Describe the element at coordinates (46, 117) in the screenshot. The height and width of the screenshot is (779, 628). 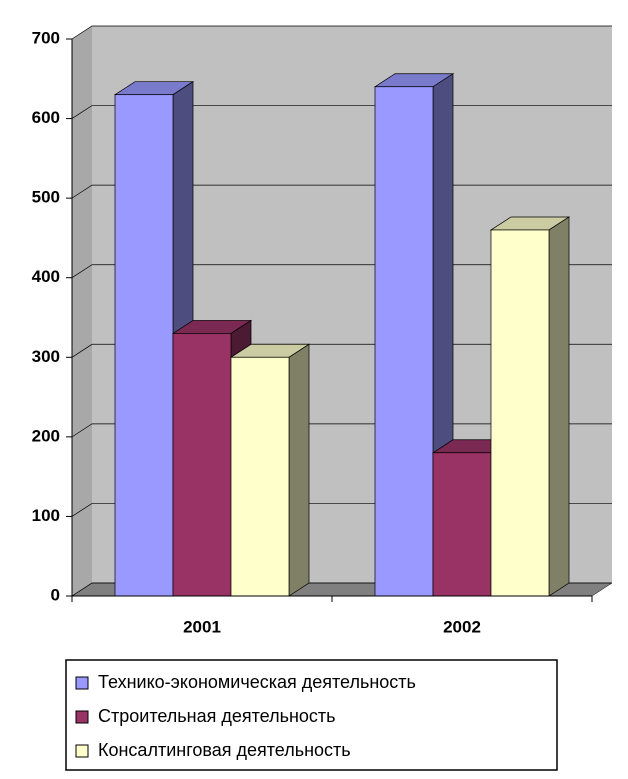
I see `y-tick-label: 600` at that location.